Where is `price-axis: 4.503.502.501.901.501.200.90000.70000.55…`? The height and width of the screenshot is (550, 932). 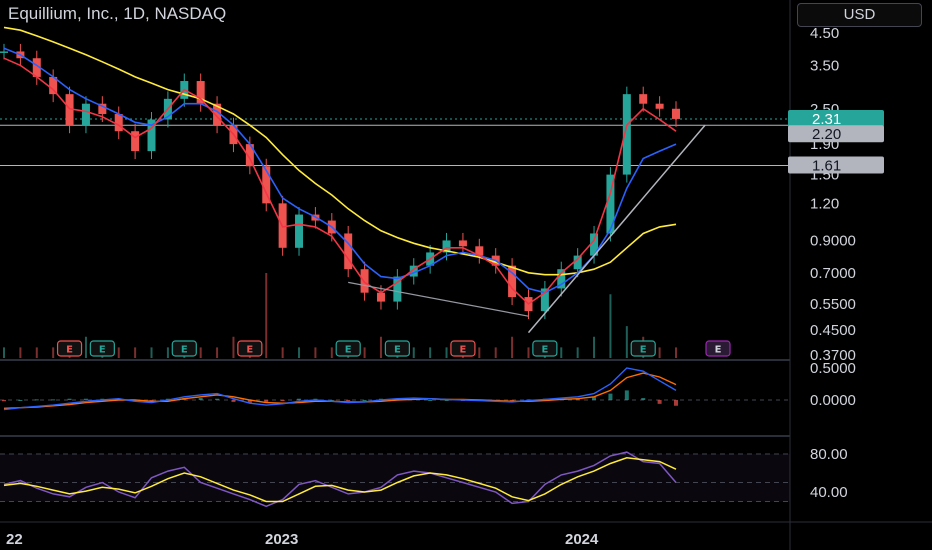
price-axis: 4.503.502.501.901.501.200.90000.70000.55… is located at coordinates (836, 263).